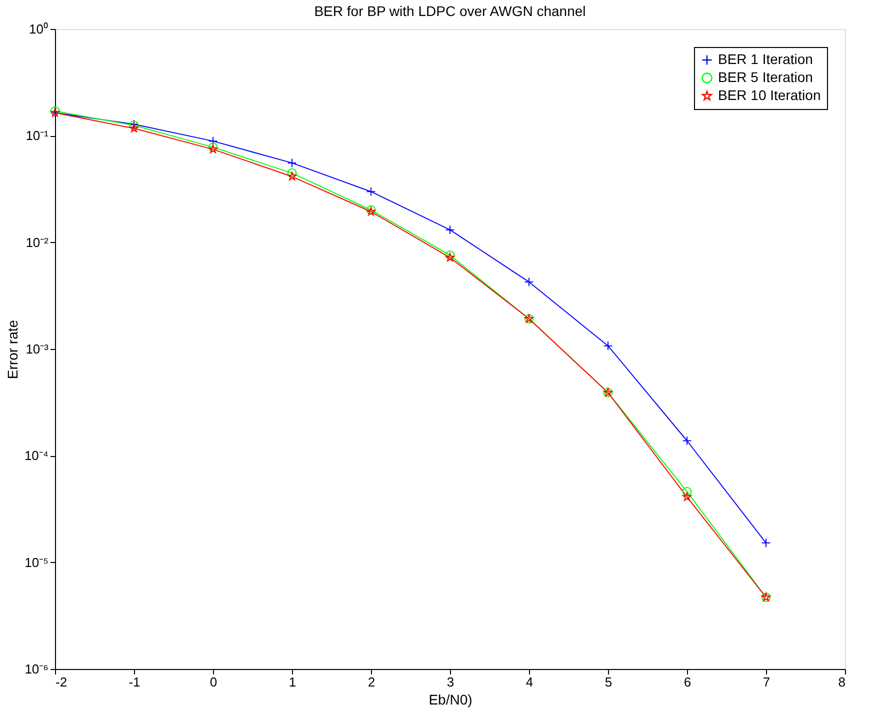  Describe the element at coordinates (450, 700) in the screenshot. I see `x-axis-title: Eb/N0)` at that location.